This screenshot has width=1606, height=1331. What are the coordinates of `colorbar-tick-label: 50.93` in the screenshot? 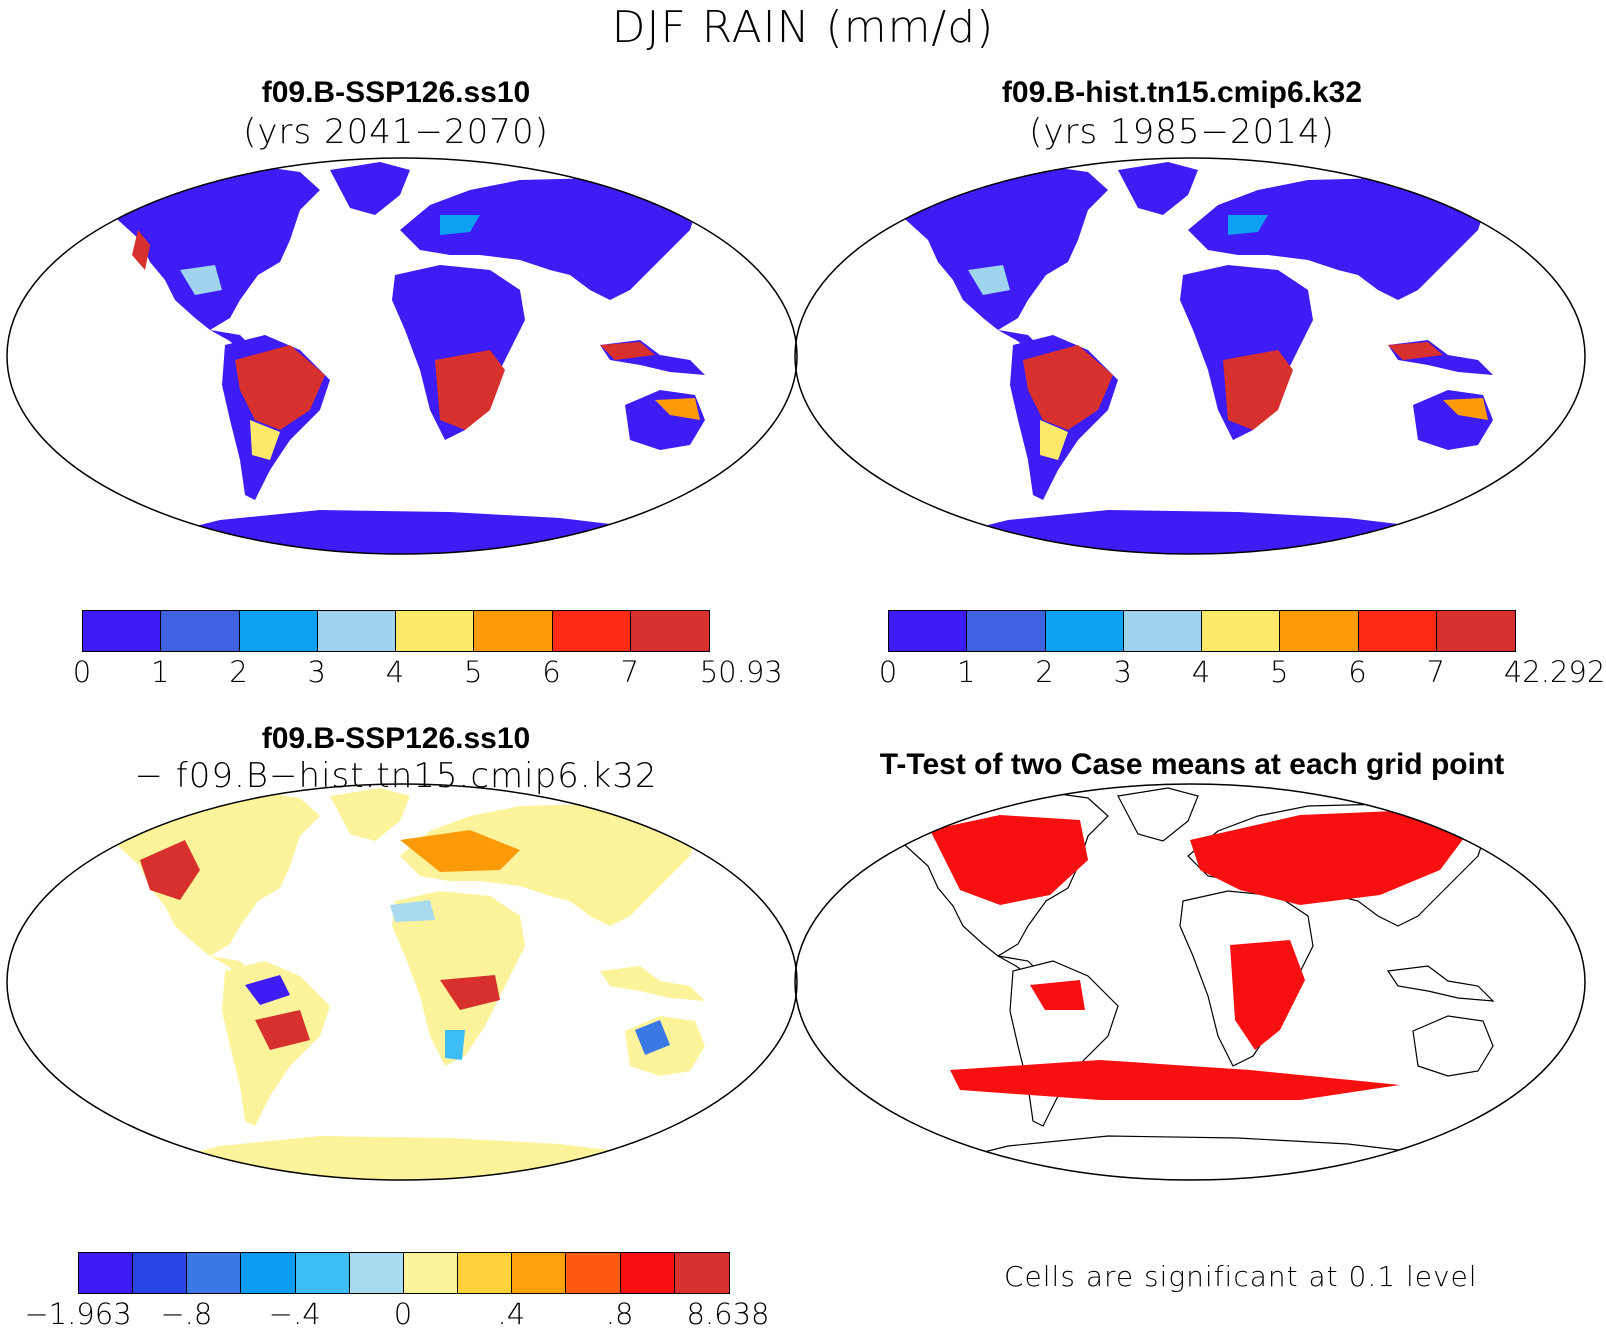 It's located at (741, 672).